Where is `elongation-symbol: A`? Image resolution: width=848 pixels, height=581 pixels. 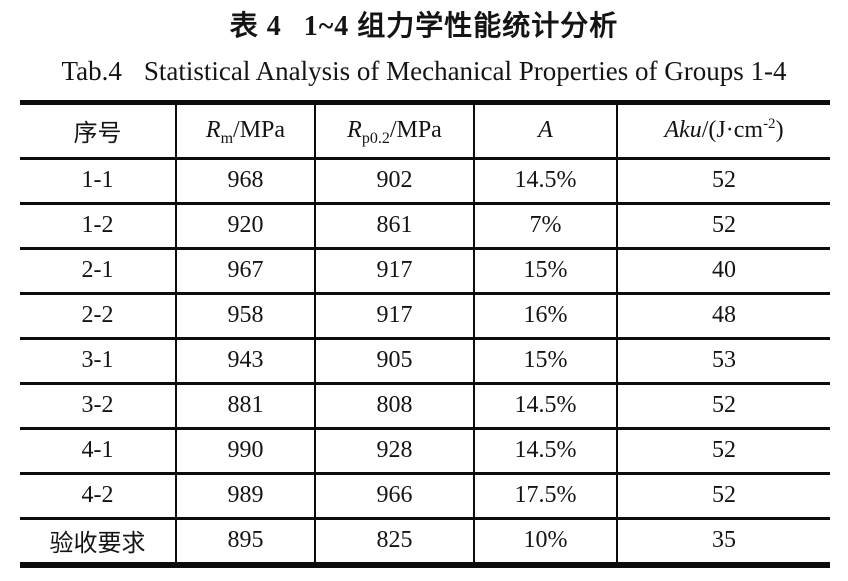 elongation-symbol: A is located at coordinates (545, 130).